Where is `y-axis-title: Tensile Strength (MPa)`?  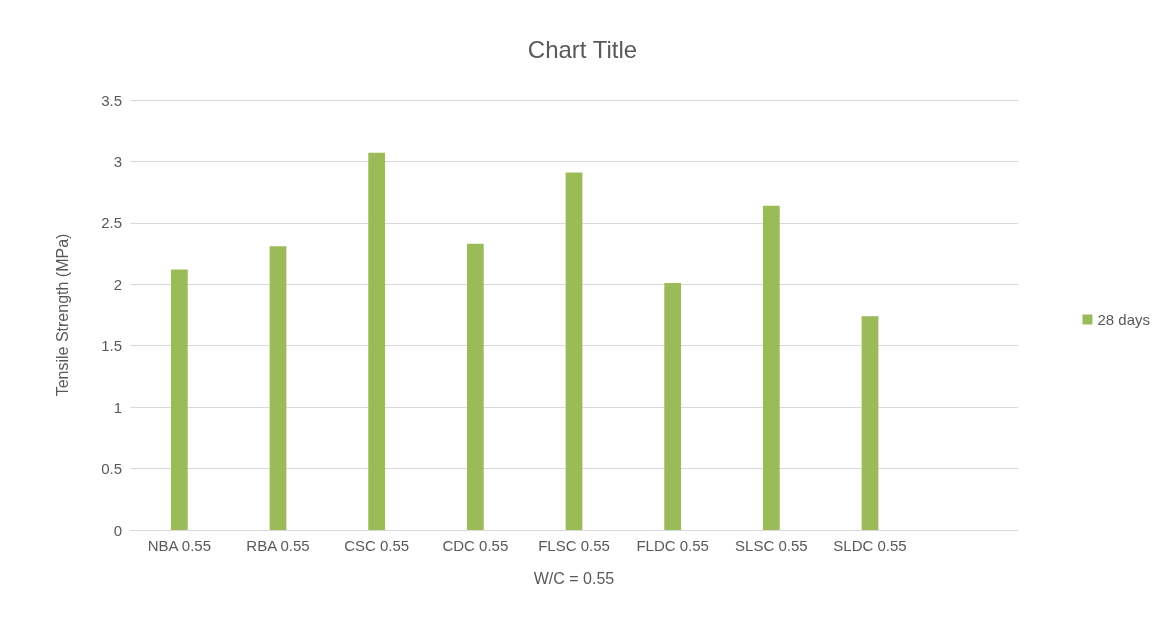
y-axis-title: Tensile Strength (MPa) is located at coordinates (62, 315).